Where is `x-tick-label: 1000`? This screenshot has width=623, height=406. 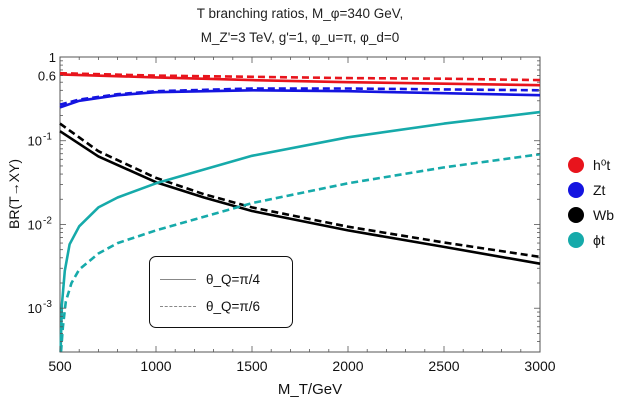
x-tick-label: 1000 is located at coordinates (155, 366).